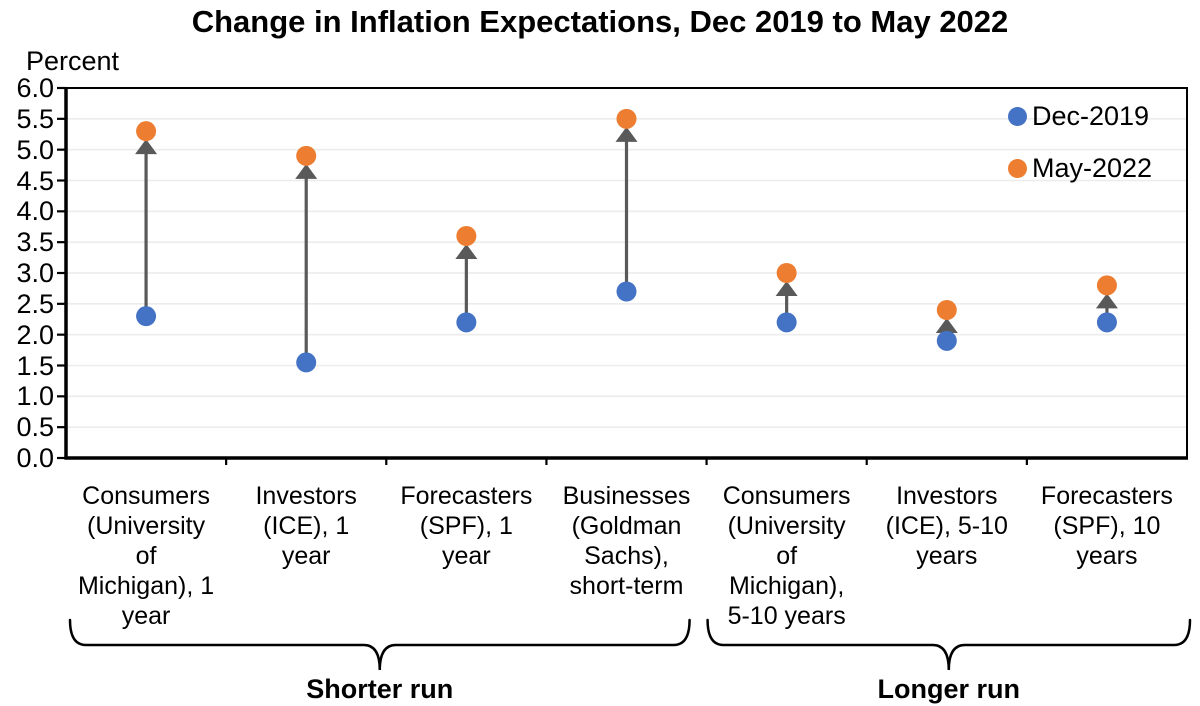 The width and height of the screenshot is (1200, 706). Describe the element at coordinates (35, 273) in the screenshot. I see `y-tick-label: 3.0` at that location.